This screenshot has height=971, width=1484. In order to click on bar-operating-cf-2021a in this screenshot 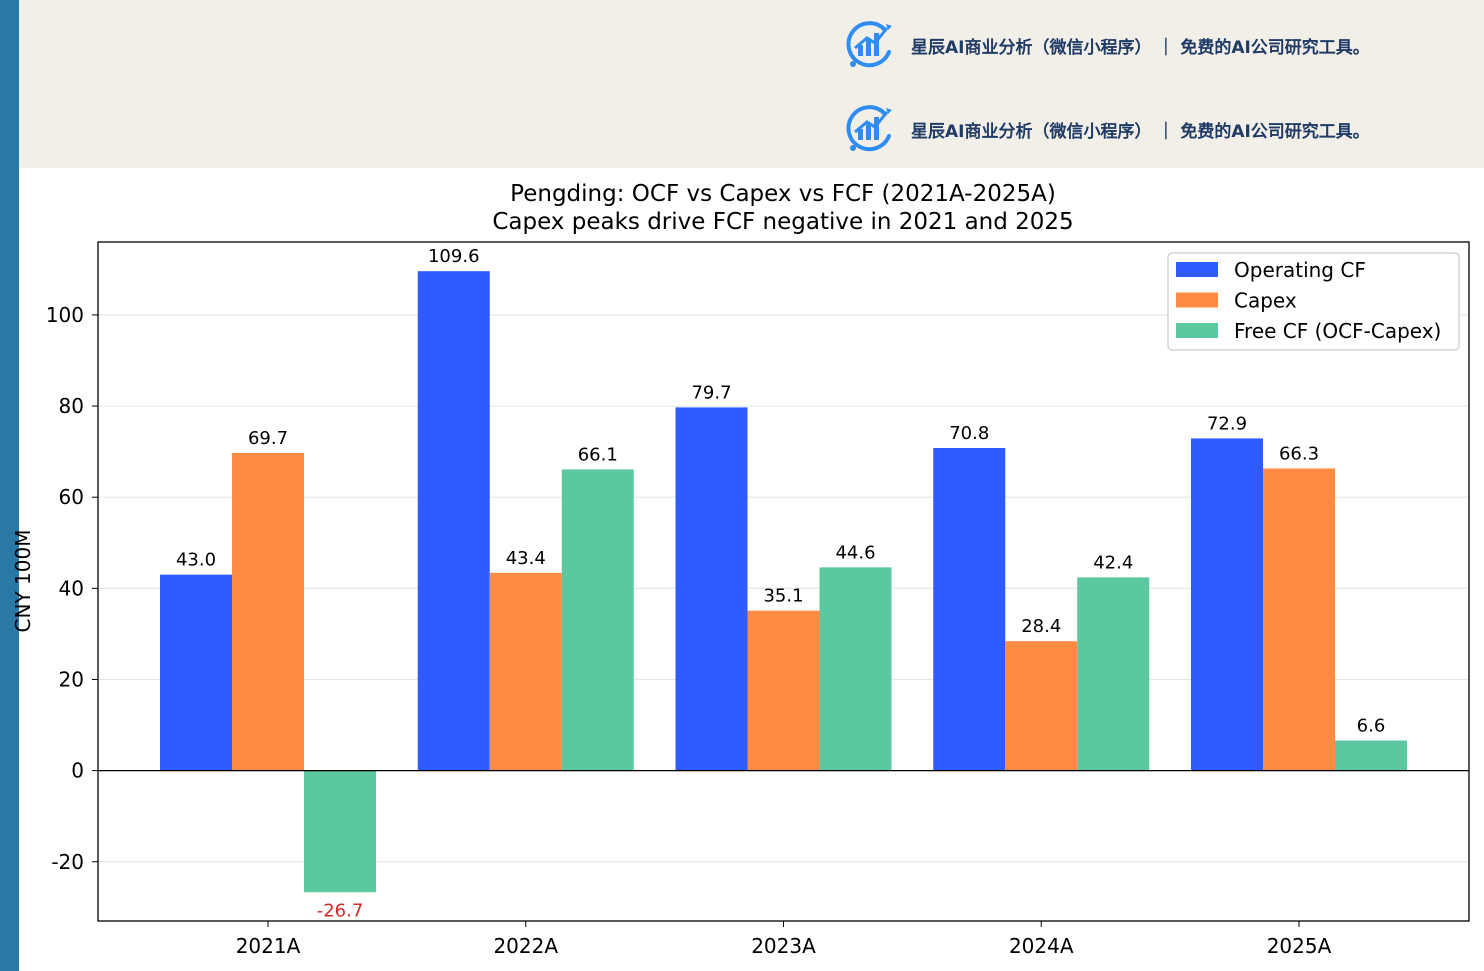, I will do `click(196, 672)`.